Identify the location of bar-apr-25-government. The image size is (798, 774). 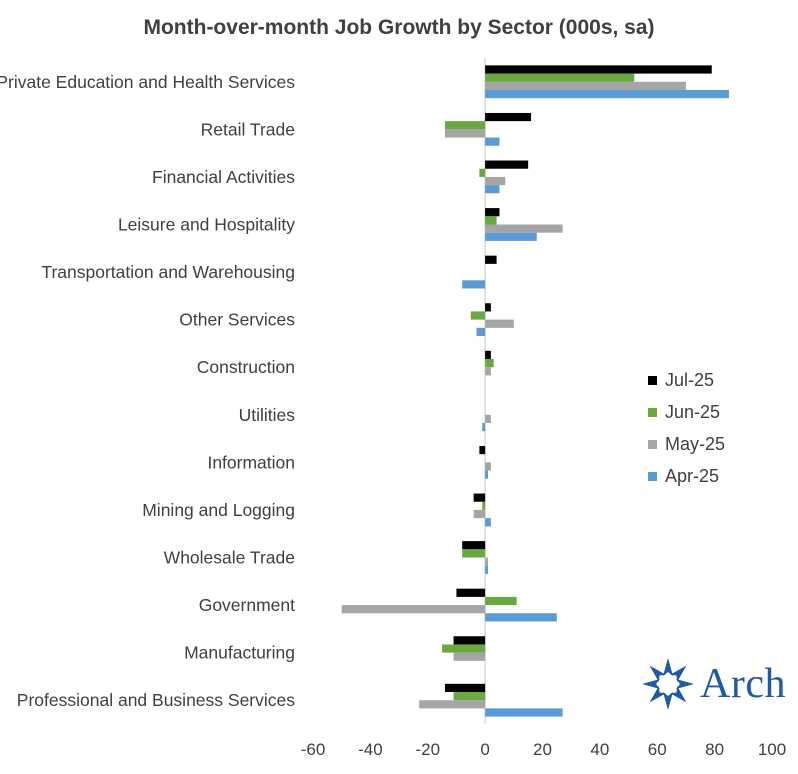
(521, 617).